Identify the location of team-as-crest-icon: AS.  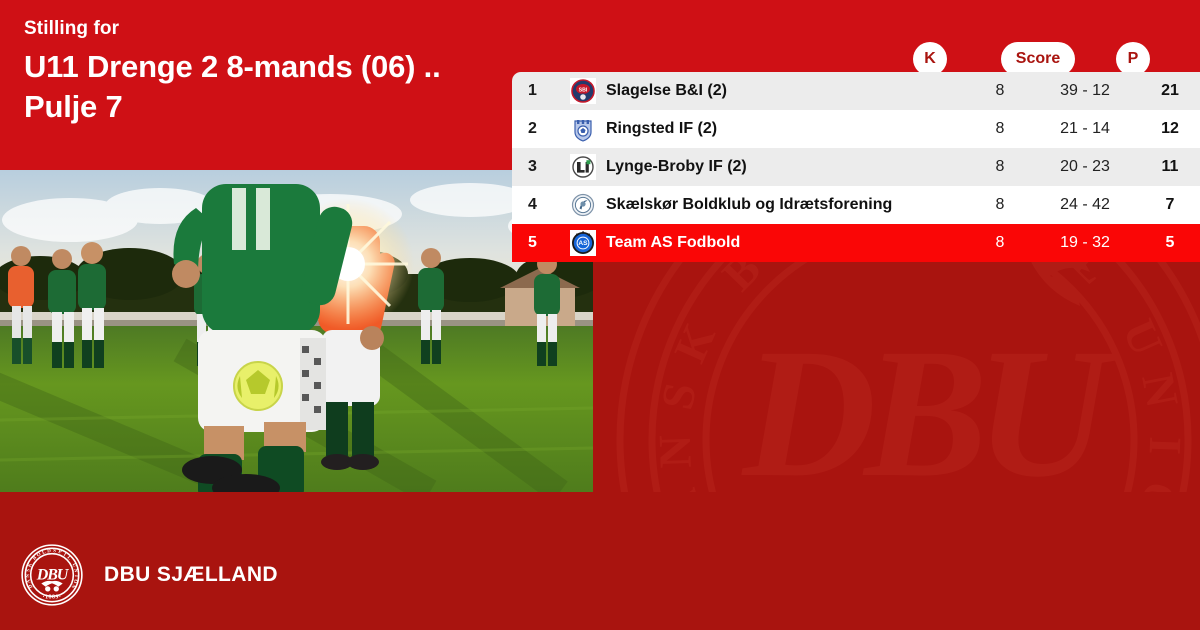
(583, 243).